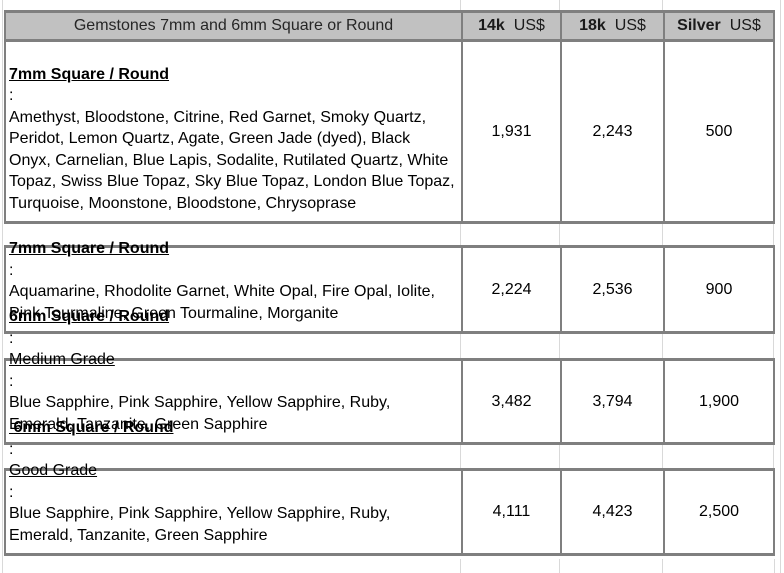  What do you see at coordinates (611, 26) in the screenshot?
I see `header-18k: 18k US$` at bounding box center [611, 26].